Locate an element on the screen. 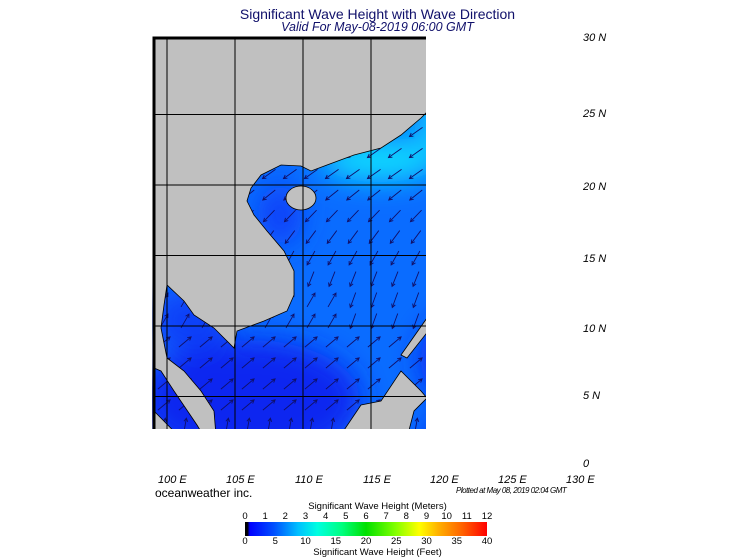  feet-tick: 40 is located at coordinates (487, 541).